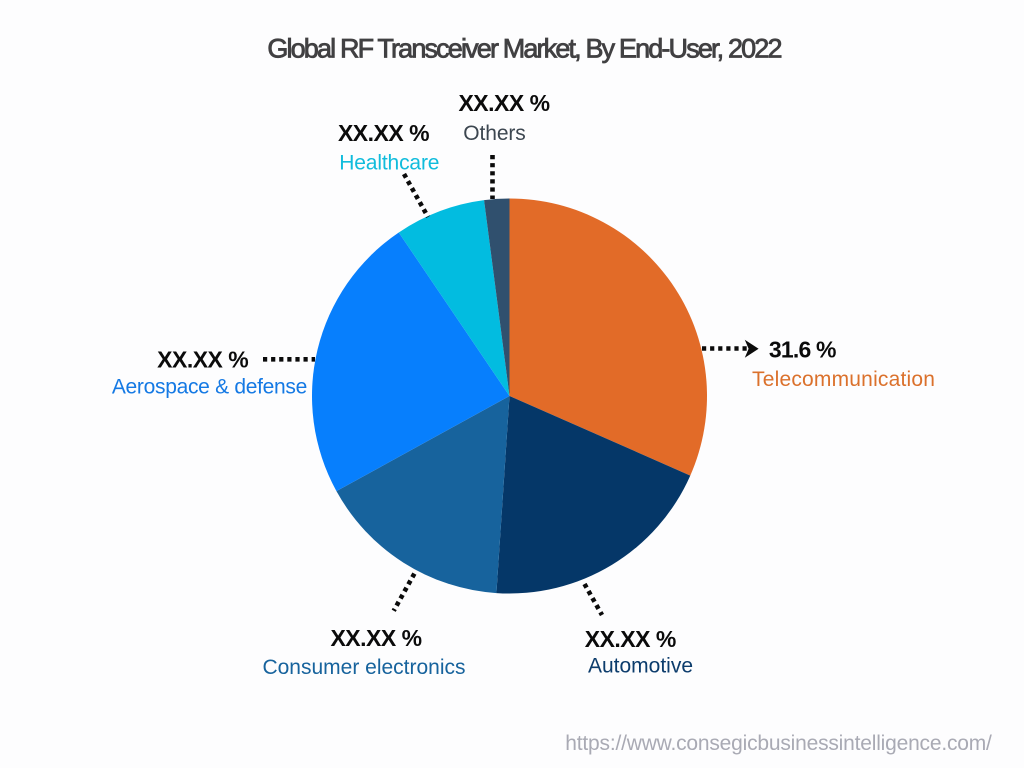 Image resolution: width=1024 pixels, height=768 pixels. I want to click on svg-text: Aerospace & defense, so click(209, 387).